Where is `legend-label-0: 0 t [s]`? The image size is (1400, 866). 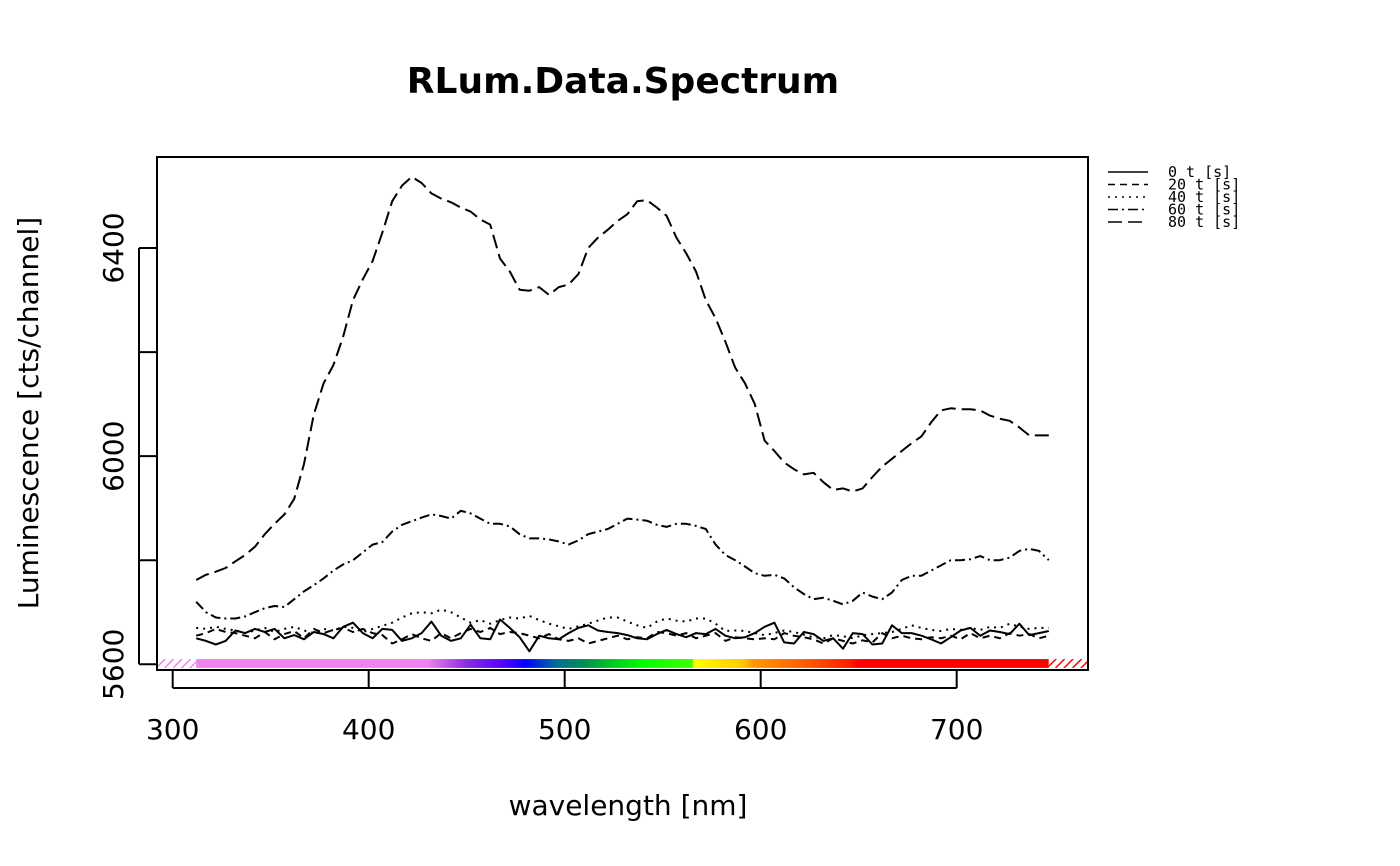 legend-label-0: 0 t [s] is located at coordinates (1199, 172).